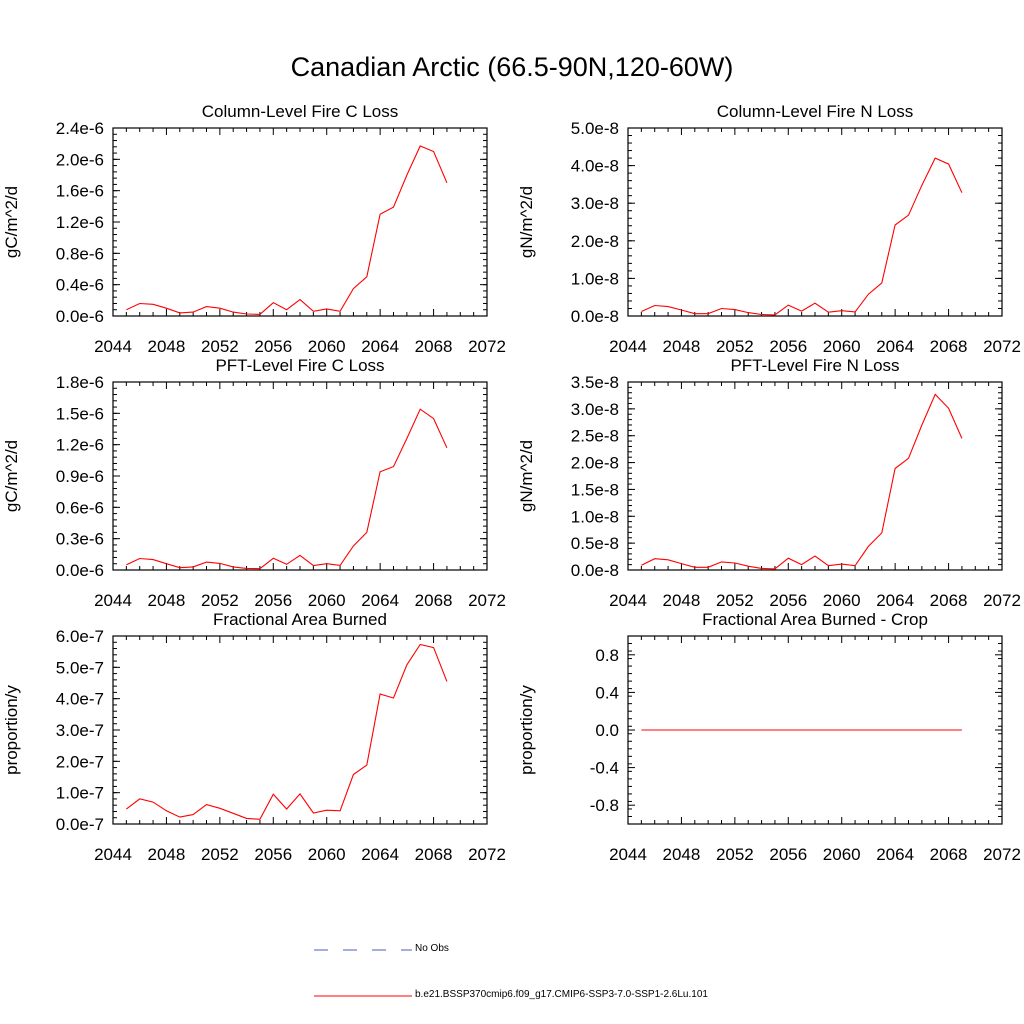  Describe the element at coordinates (300, 111) in the screenshot. I see `panel-title: Column-Level Fire C Loss` at that location.